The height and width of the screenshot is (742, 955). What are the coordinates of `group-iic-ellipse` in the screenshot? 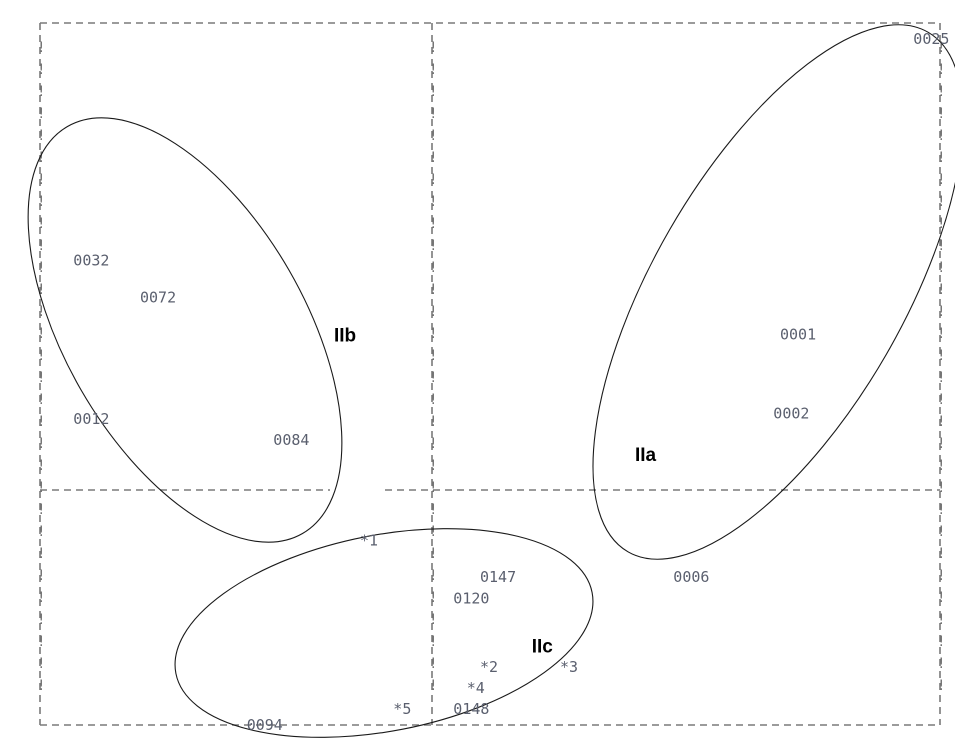 It's located at (384, 633).